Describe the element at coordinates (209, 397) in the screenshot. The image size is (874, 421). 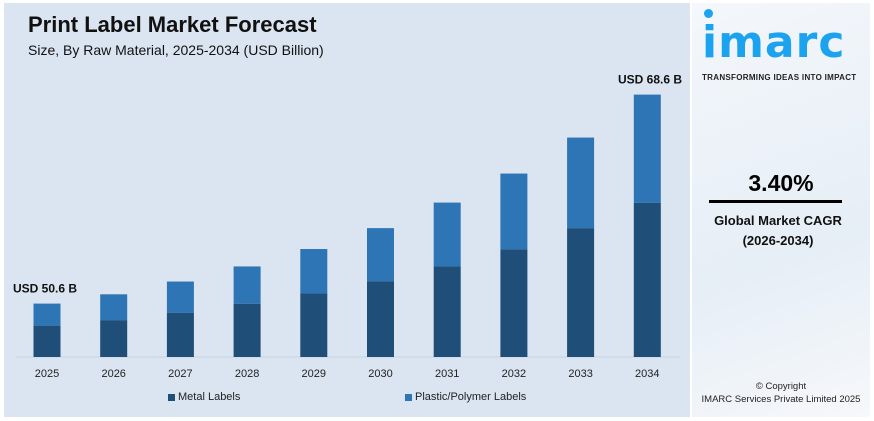
I see `legend-label: Metal Labels` at that location.